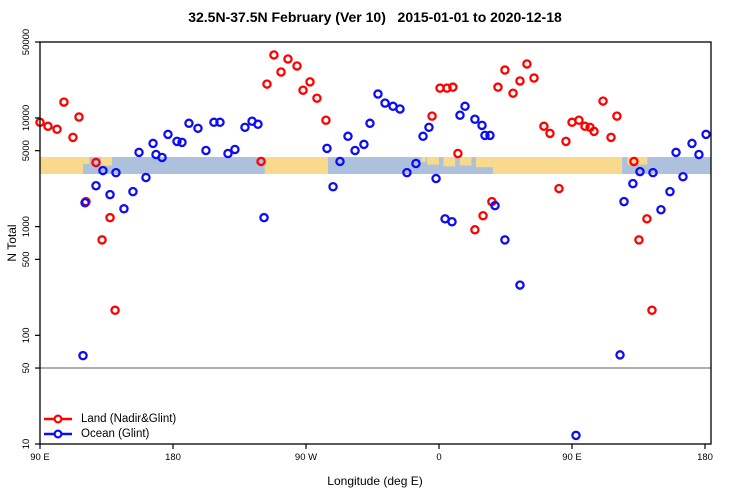 This screenshot has width=750, height=500. Describe the element at coordinates (40, 457) in the screenshot. I see `x-tick-label: 90 E` at that location.